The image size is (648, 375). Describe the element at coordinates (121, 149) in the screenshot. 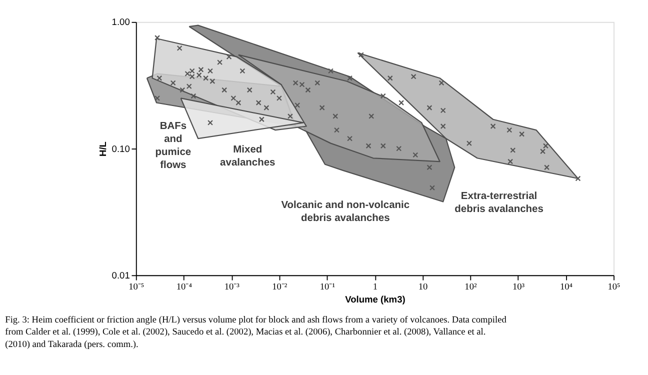

I see `y-tick-label: 0.10` at that location.